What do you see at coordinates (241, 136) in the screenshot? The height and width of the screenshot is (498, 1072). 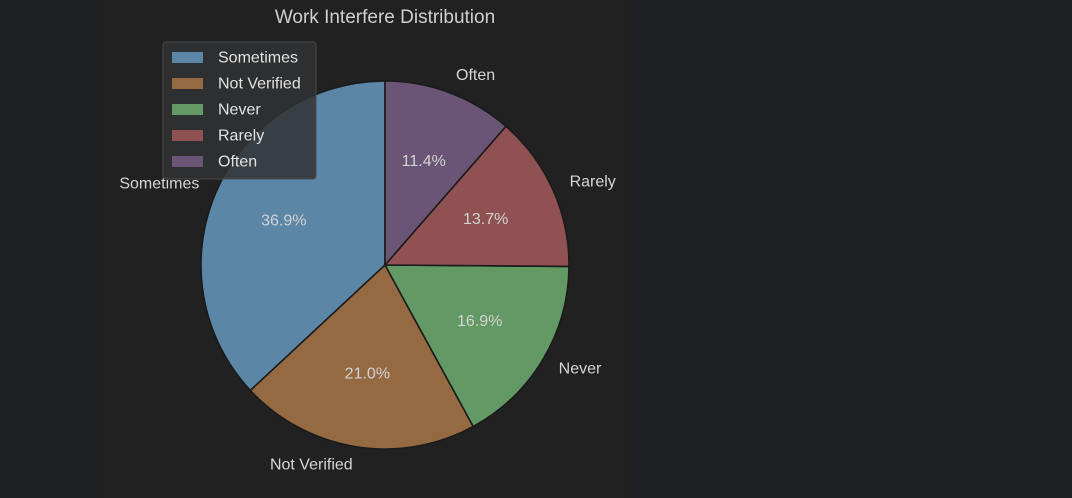 I see `legend-label-rarely: Rarely` at bounding box center [241, 136].